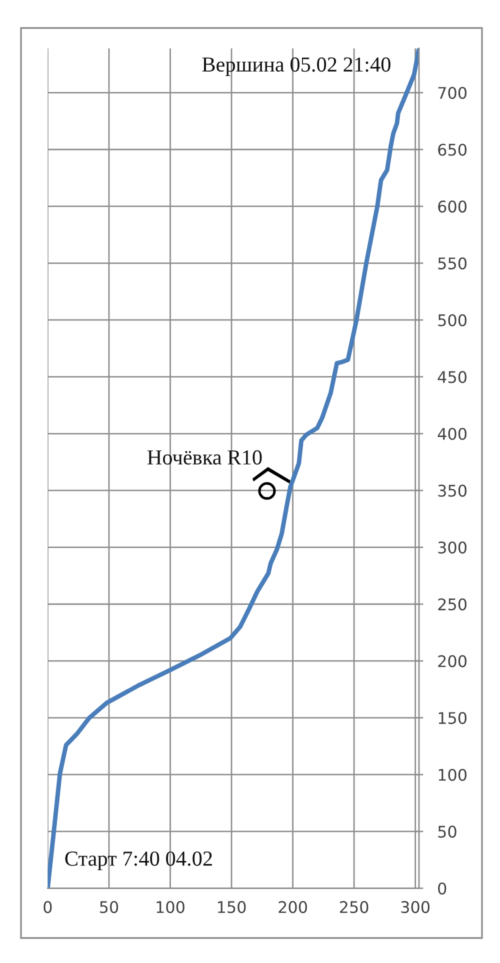 This screenshot has height=963, width=500. What do you see at coordinates (292, 907) in the screenshot?
I see `x-tick-label: 200` at bounding box center [292, 907].